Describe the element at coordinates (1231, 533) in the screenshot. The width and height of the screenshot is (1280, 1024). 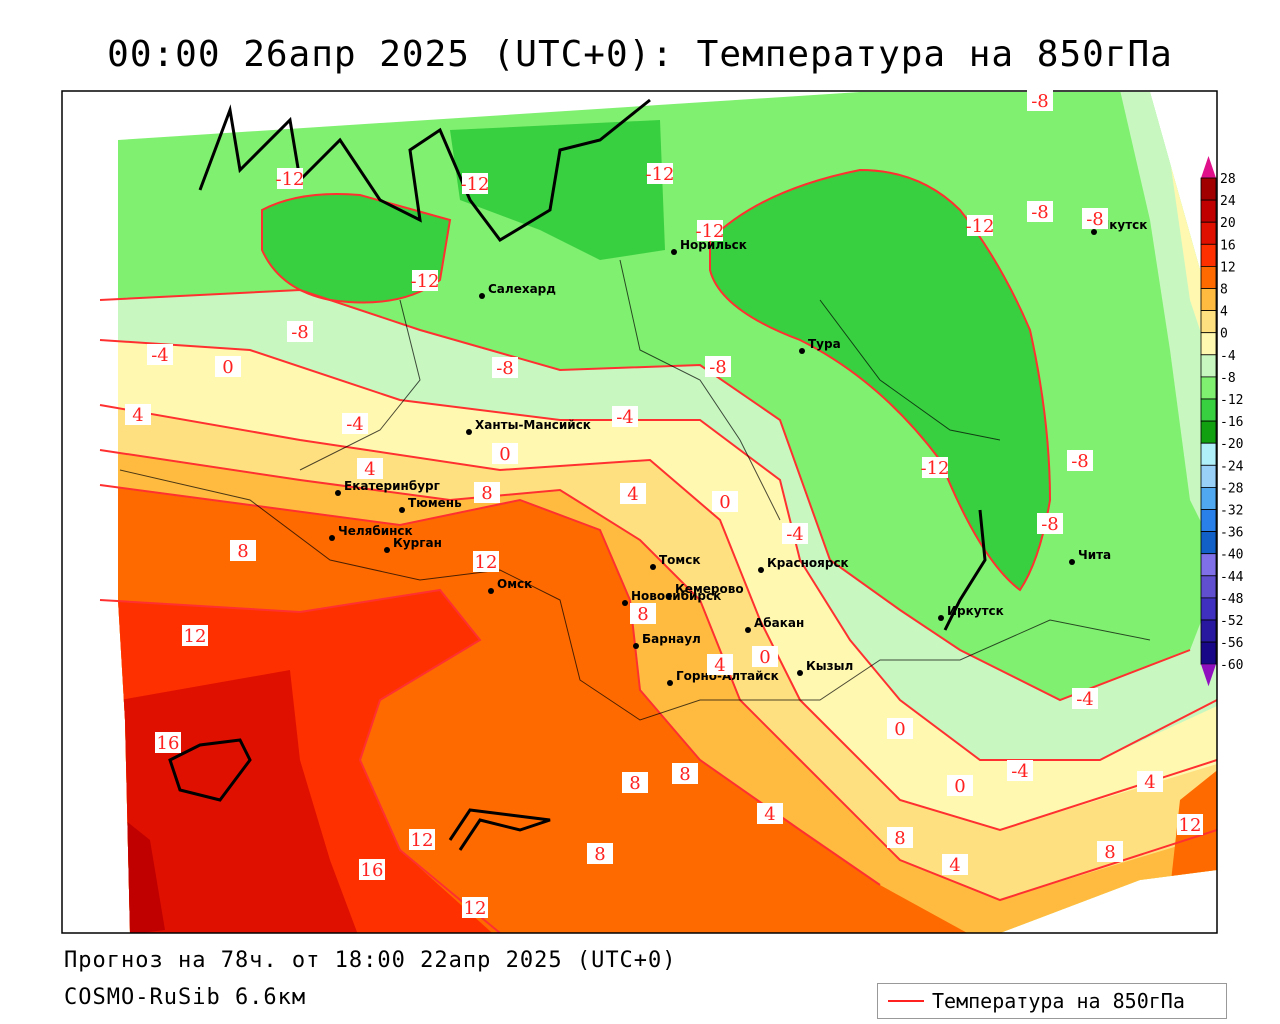
I see `colorbar-tick-label: -36` at that location.